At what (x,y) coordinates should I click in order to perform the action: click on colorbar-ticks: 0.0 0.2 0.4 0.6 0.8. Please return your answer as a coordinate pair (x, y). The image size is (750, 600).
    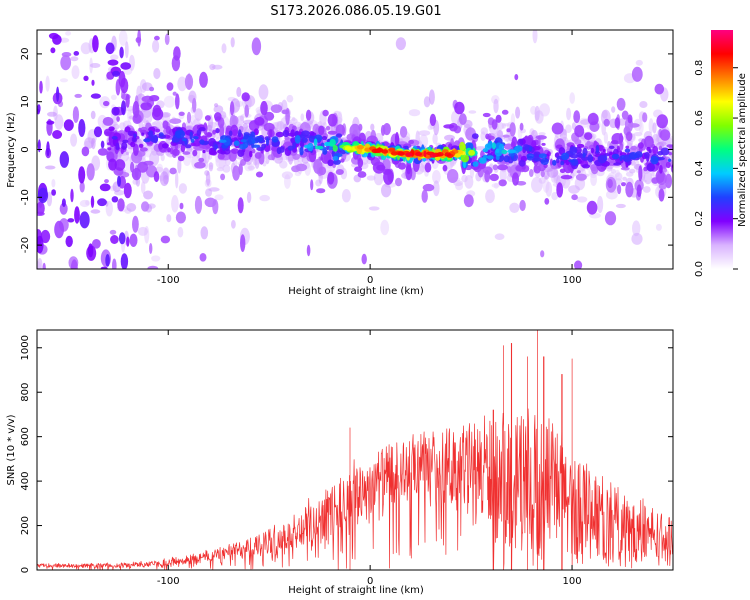
    Looking at the image, I should click on (716, 168).